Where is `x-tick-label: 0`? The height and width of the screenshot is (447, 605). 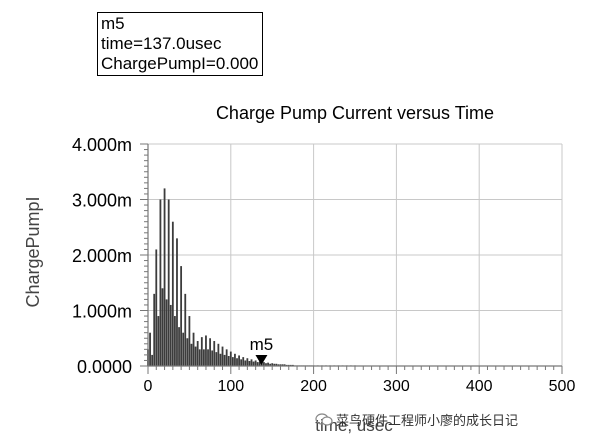
x-tick-label: 0 is located at coordinates (148, 386).